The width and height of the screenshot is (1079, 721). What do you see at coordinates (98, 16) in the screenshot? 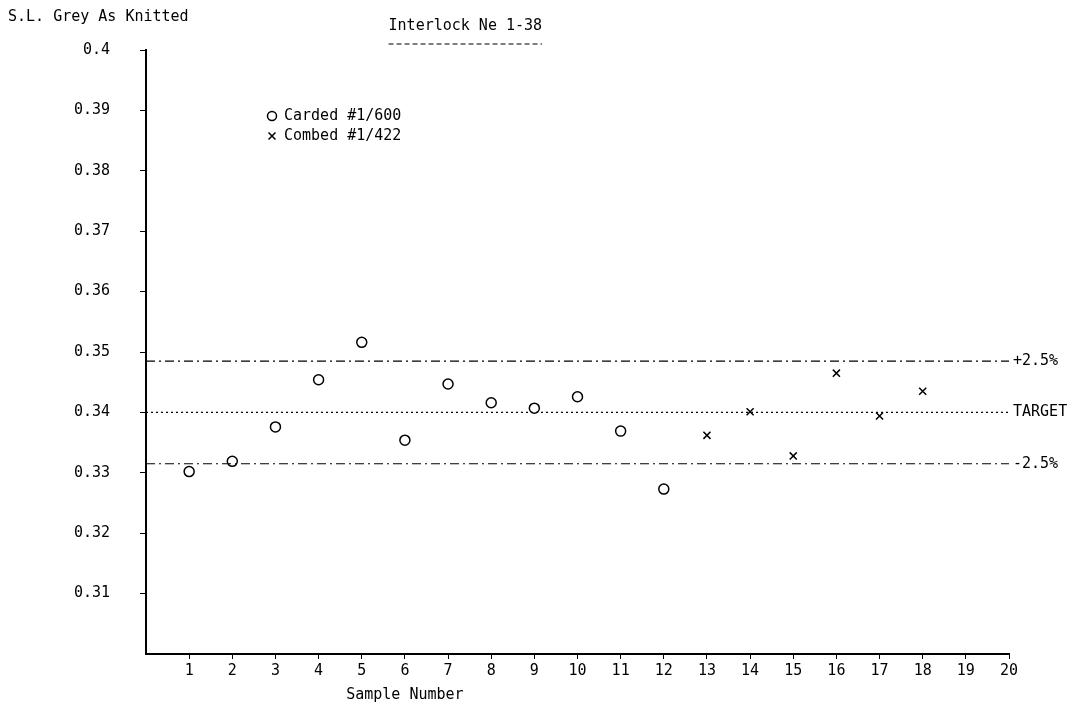
I see `y-axis-title: S.L. Grey As Knitted` at bounding box center [98, 16].